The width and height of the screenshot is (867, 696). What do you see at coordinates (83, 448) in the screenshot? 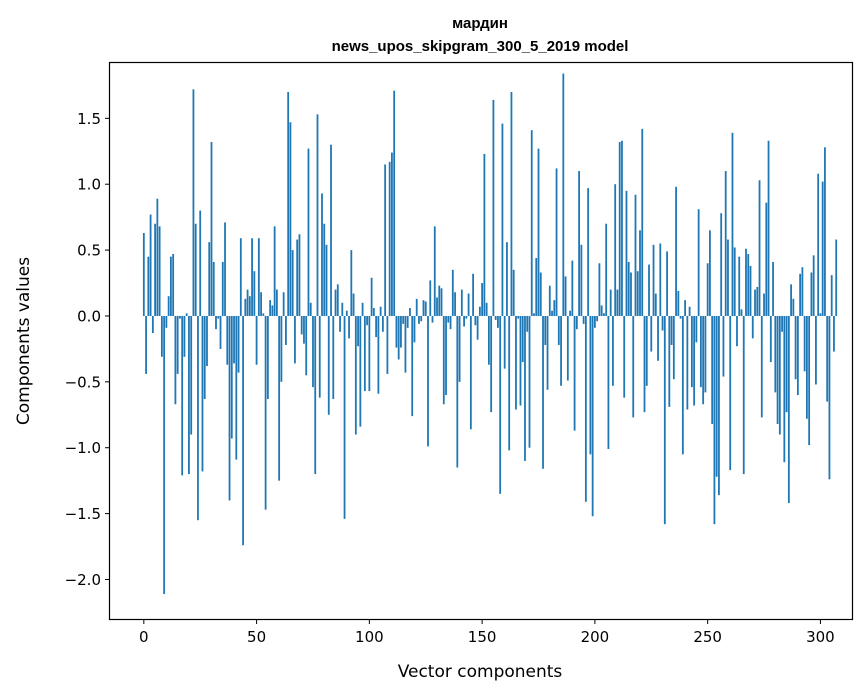
I see `y-tick-label: −1.0` at bounding box center [83, 448].